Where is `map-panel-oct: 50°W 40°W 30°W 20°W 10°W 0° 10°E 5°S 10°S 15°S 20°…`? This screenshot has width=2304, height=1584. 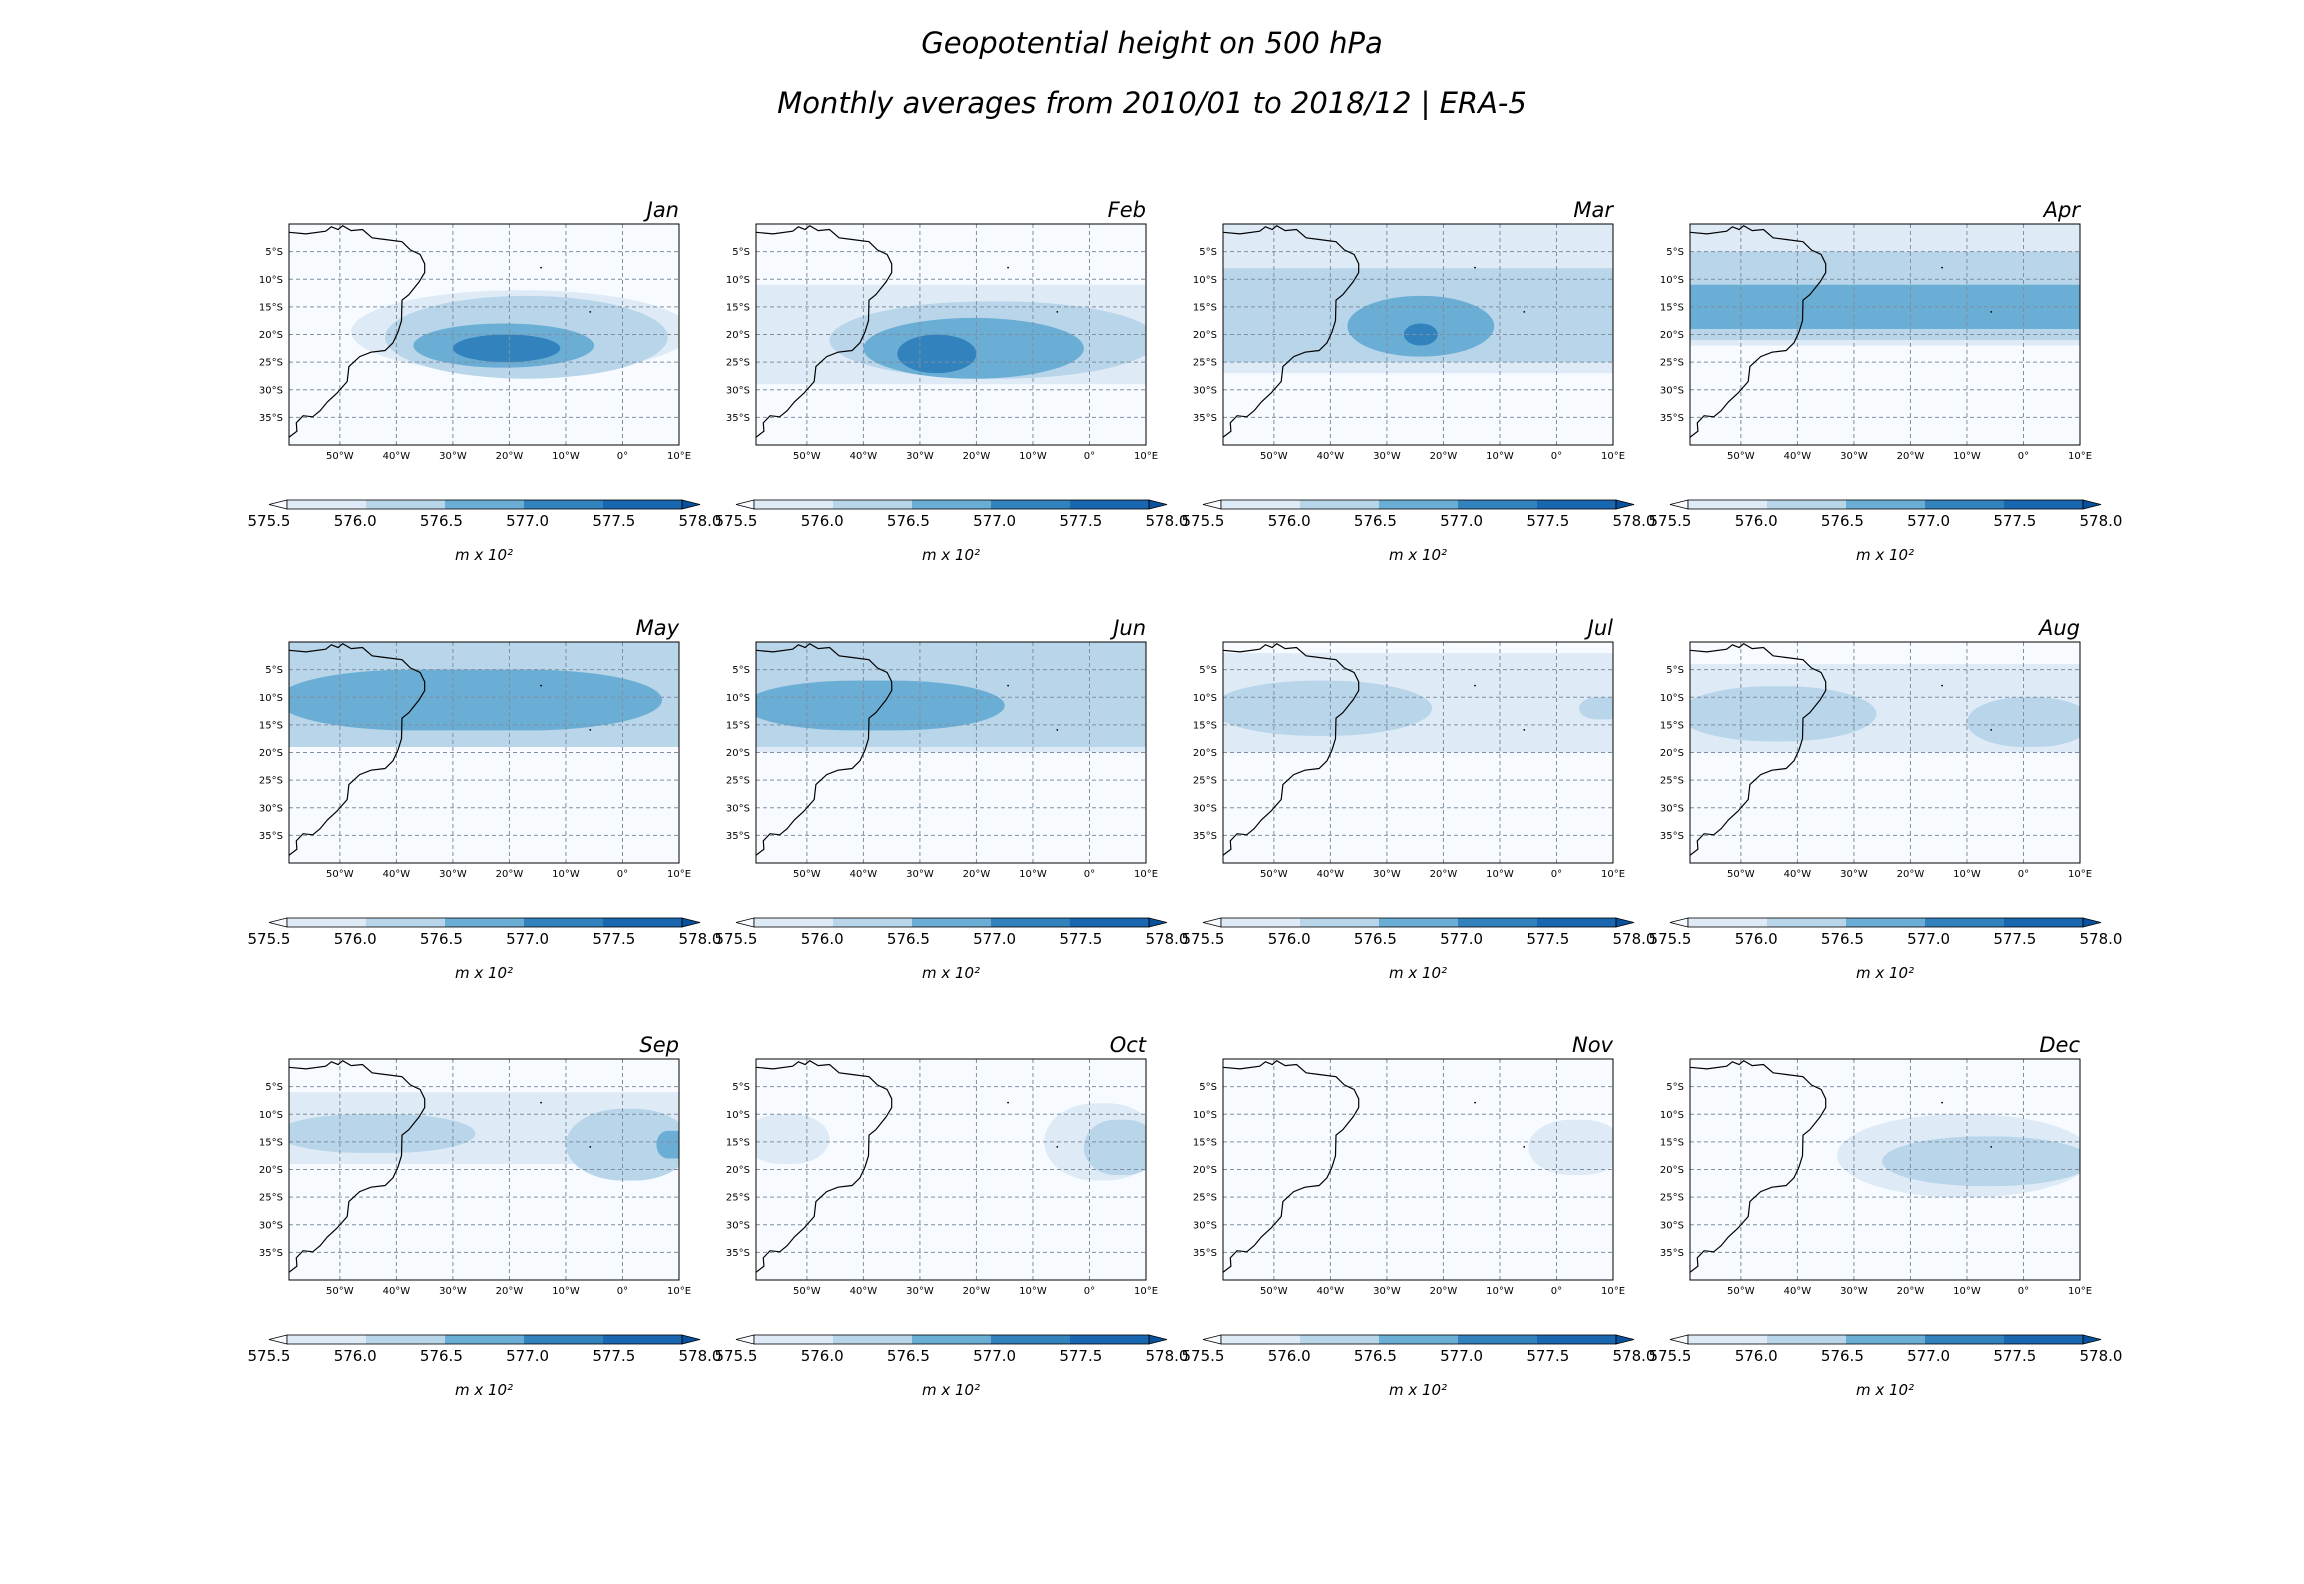 map-panel-oct: 50°W 40°W 30°W 20°W 10°W 0° 10°E 5°S 10°S 15°S 20°… is located at coordinates (952, 1216).